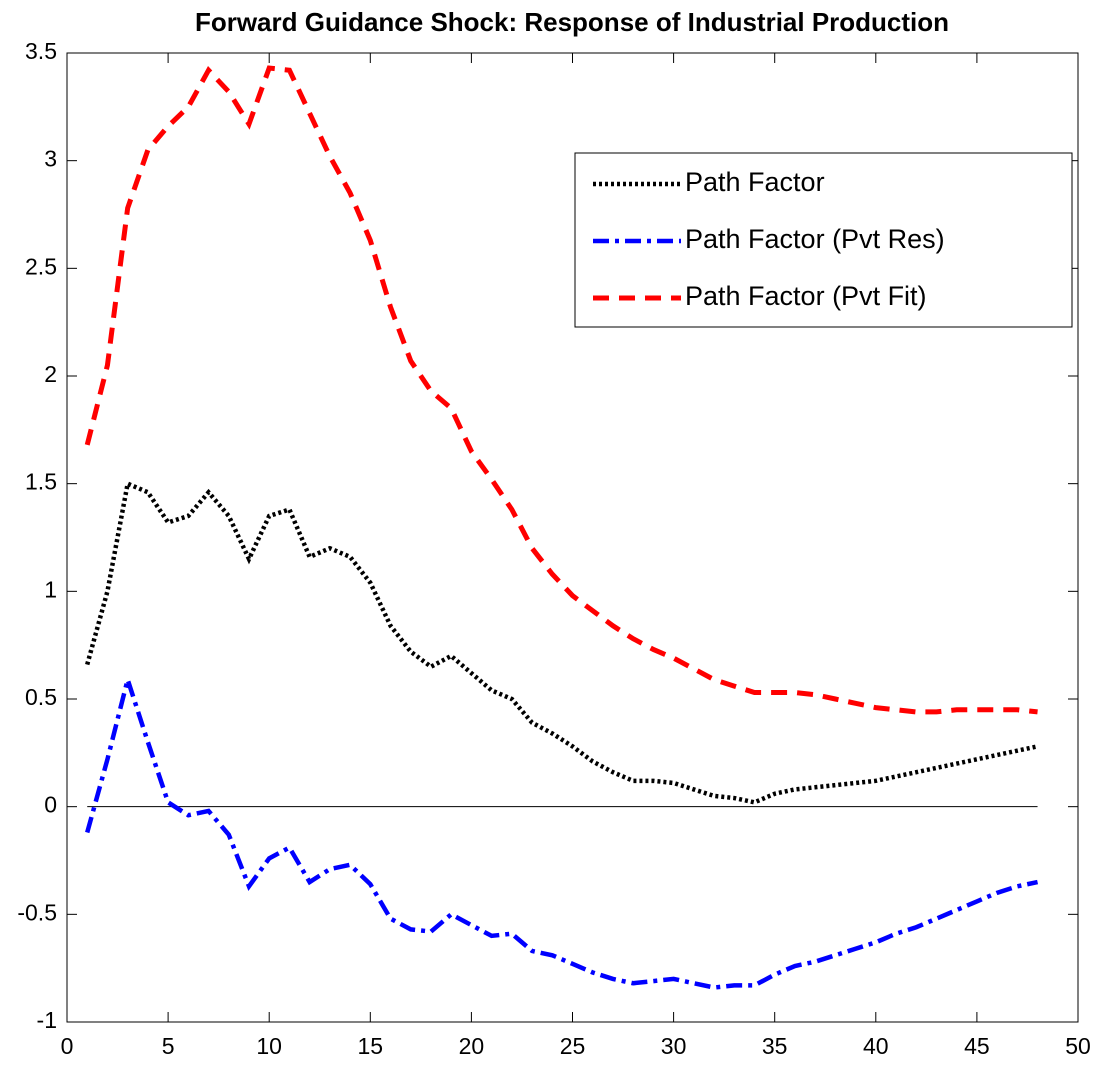  What do you see at coordinates (41, 51) in the screenshot?
I see `y-tick-label: 3.5` at bounding box center [41, 51].